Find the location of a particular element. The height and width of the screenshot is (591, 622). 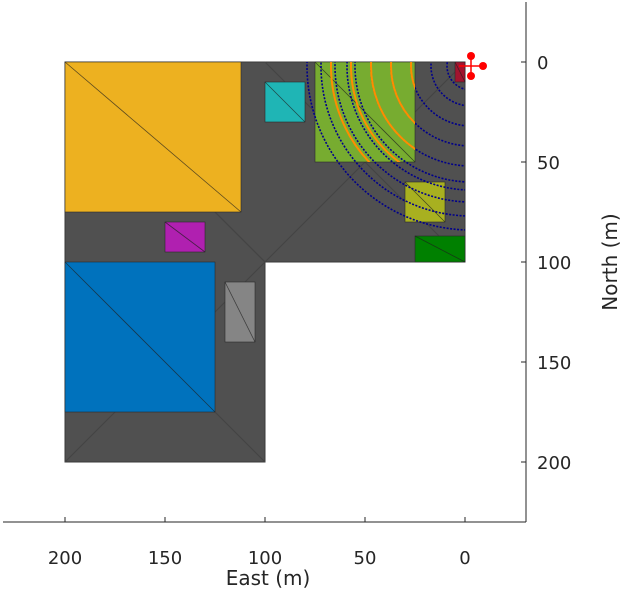

y-ticks: 0 50 100 150 200 is located at coordinates (546, 263).